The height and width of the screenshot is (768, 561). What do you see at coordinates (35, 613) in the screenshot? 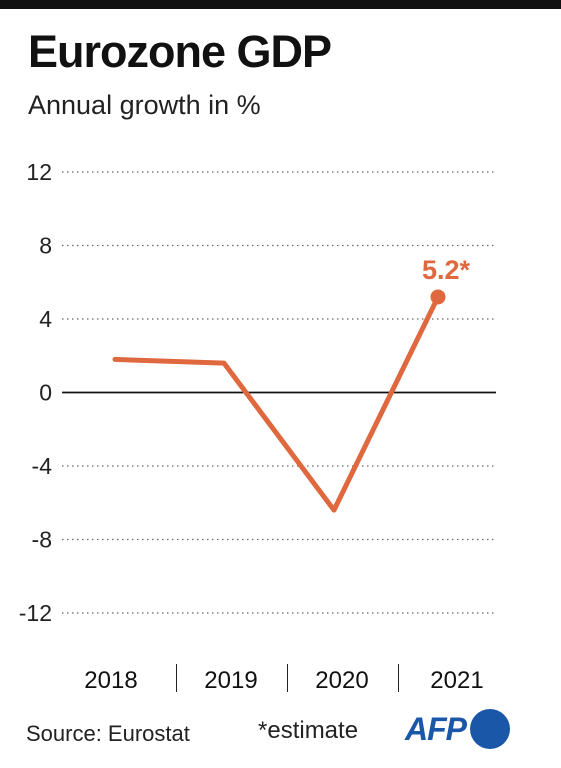
I see `y-tick-label: -12` at bounding box center [35, 613].